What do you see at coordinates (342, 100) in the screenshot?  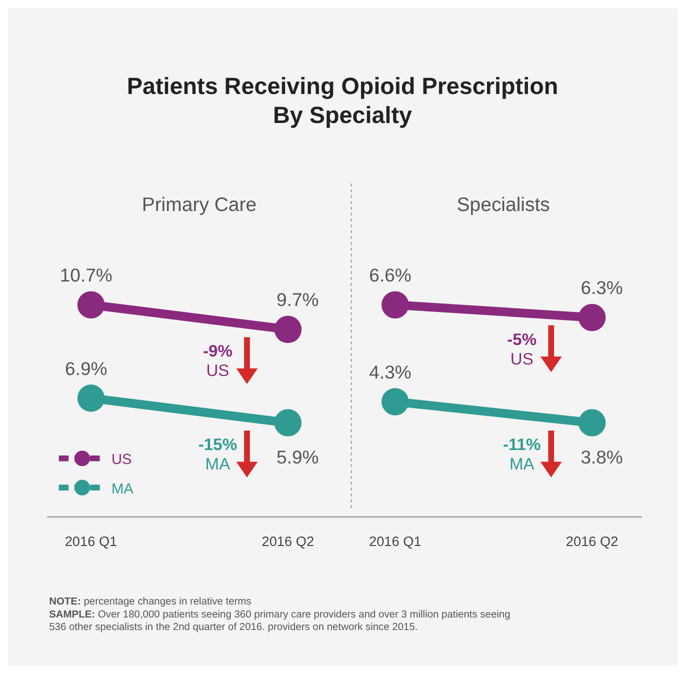 I see `chart-title: Patients Receiving Opioid Prescription By Specialty` at bounding box center [342, 100].